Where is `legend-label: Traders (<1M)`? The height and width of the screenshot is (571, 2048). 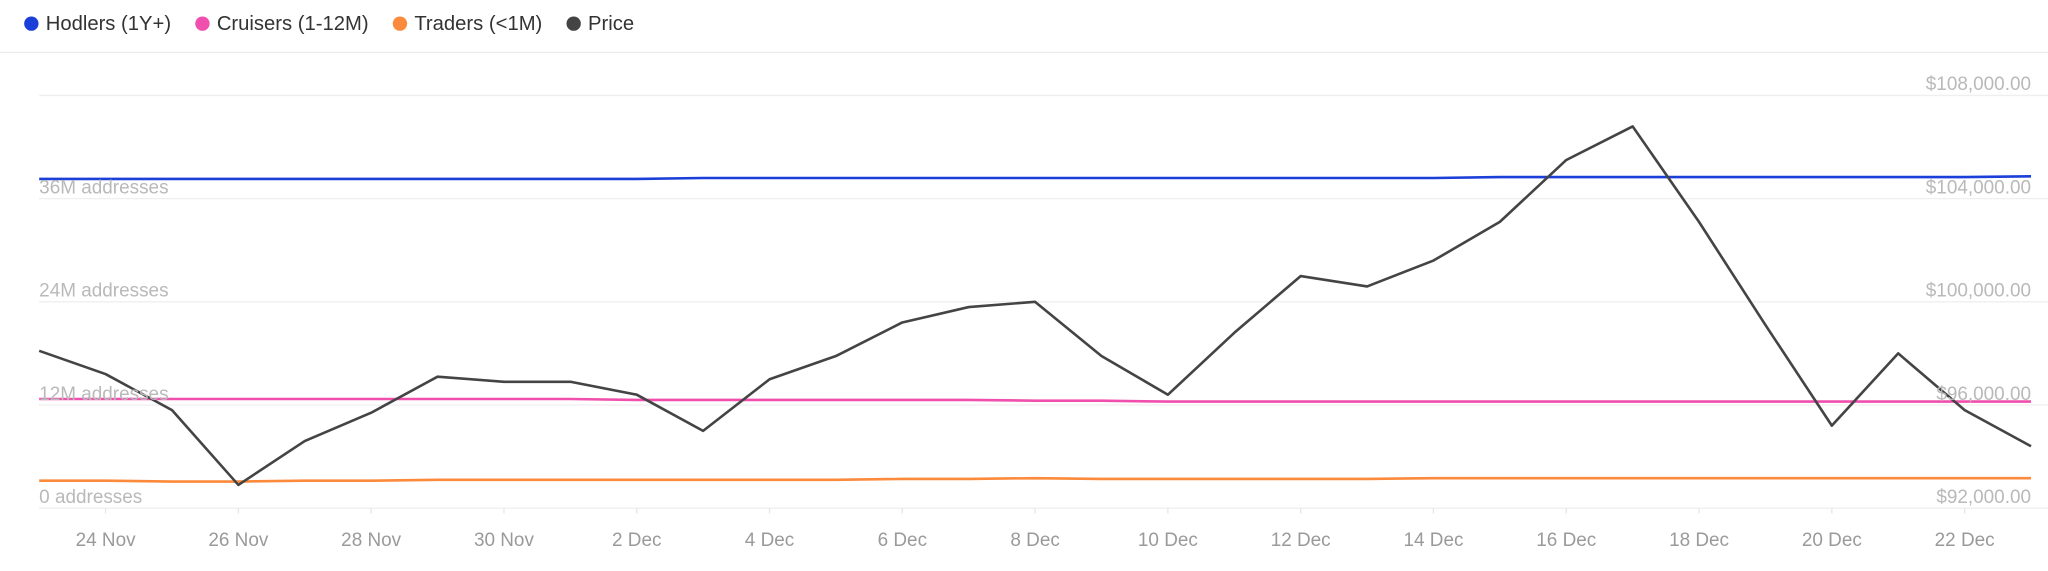 legend-label: Traders (<1M) is located at coordinates (478, 24).